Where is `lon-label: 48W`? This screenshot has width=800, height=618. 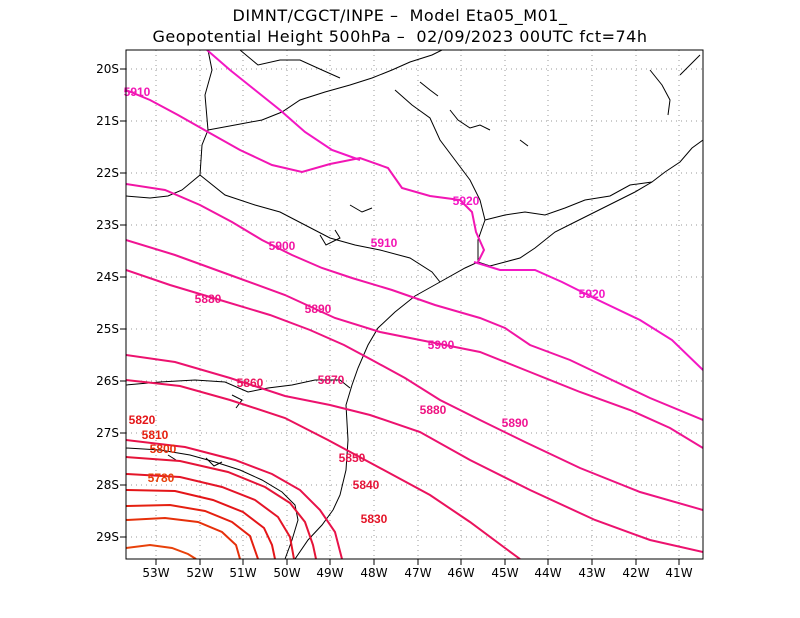 lon-label: 48W is located at coordinates (373, 573).